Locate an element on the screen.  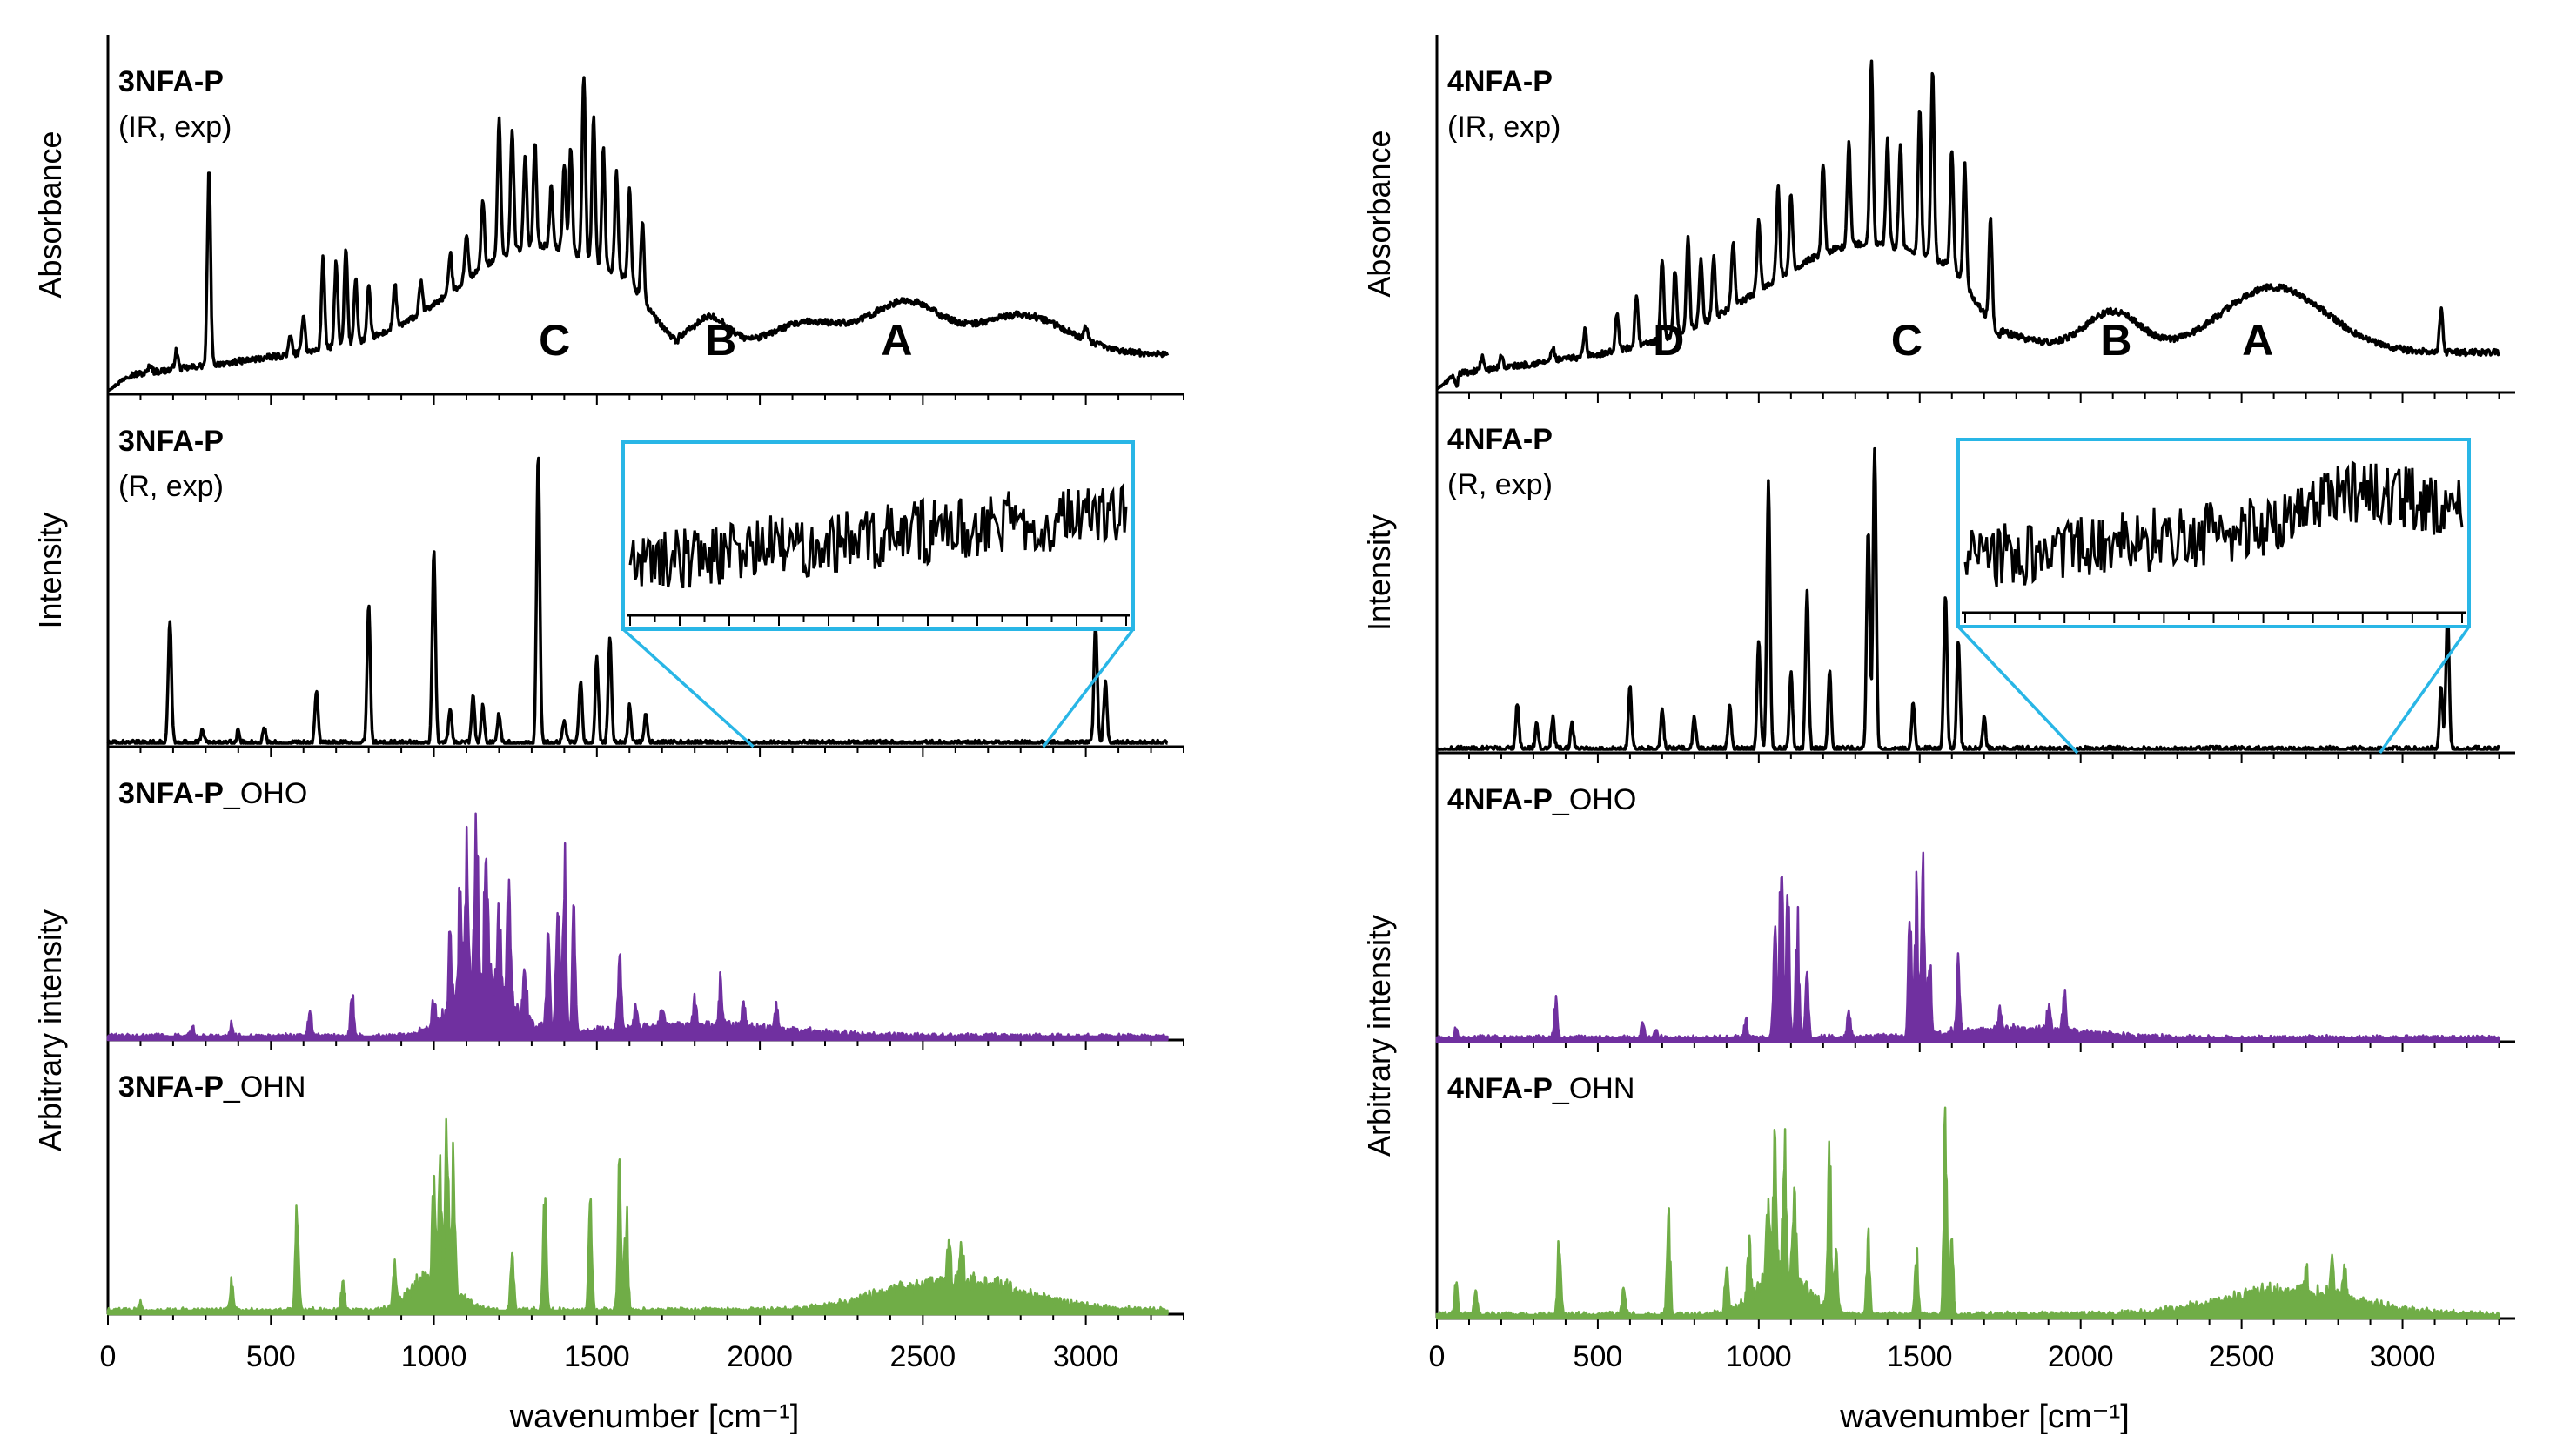
panel-0: 4NFA-P (IR, exp) D C B A Absorbance is located at coordinates (1938, 231).